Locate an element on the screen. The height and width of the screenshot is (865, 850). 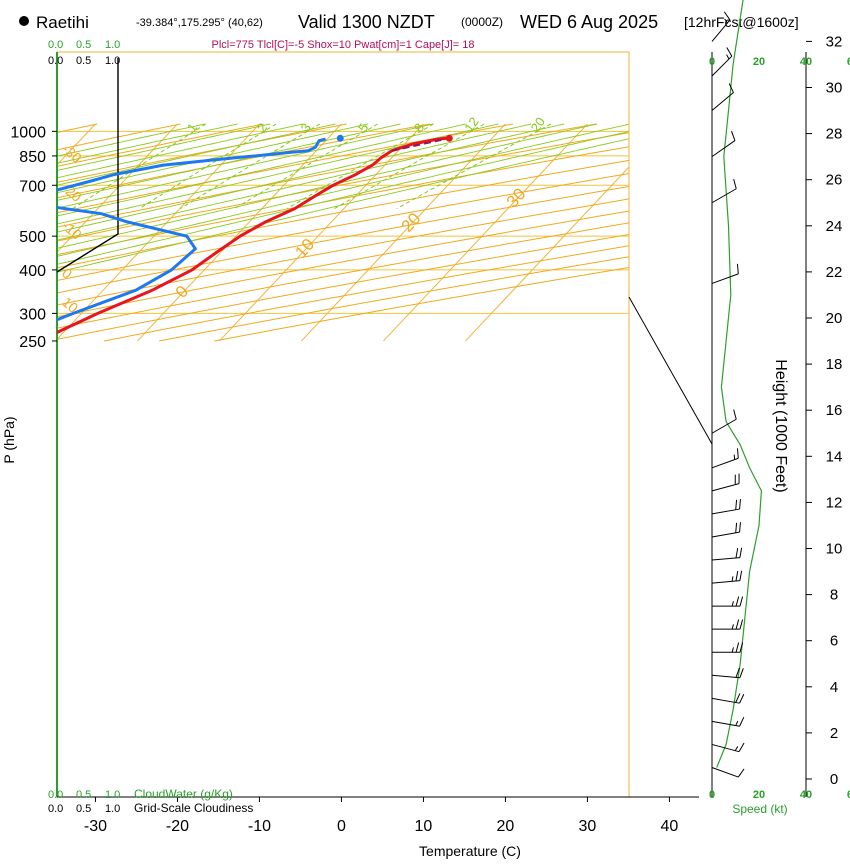
height-tick-label: 32 is located at coordinates (834, 41).